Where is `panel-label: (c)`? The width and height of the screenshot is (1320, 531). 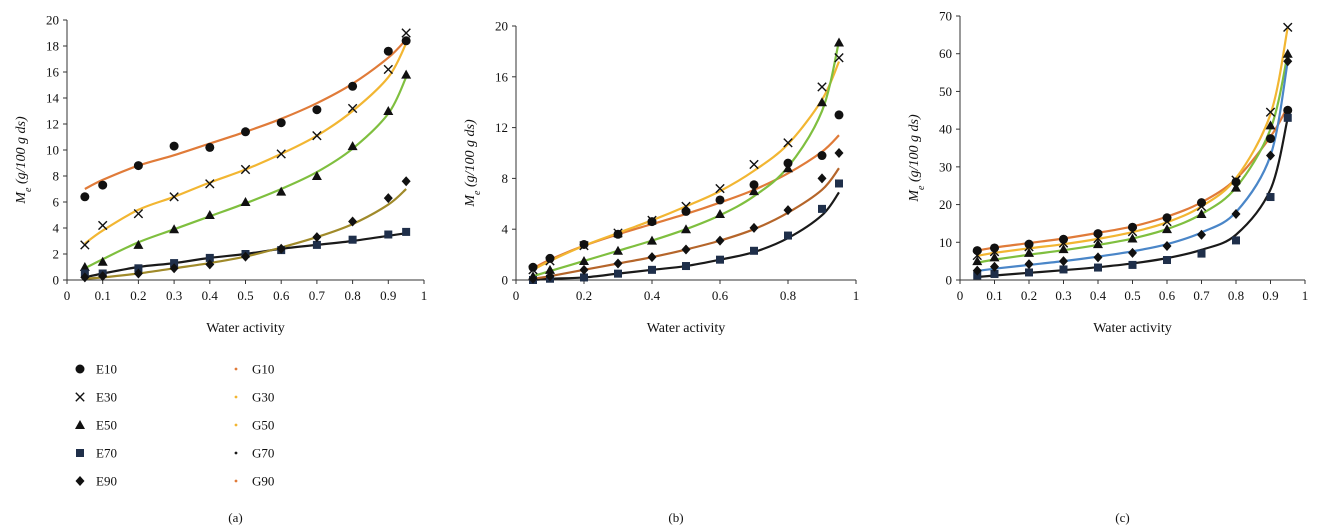
panel-label: (c) is located at coordinates (1122, 517).